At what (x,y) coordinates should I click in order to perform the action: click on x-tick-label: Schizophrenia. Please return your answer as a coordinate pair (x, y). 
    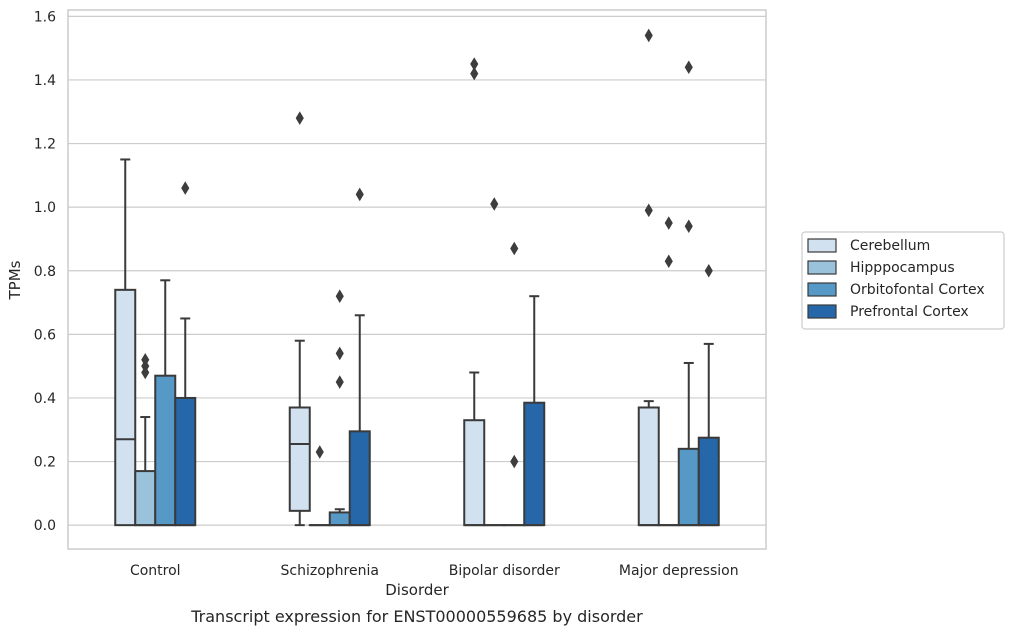
    Looking at the image, I should click on (330, 571).